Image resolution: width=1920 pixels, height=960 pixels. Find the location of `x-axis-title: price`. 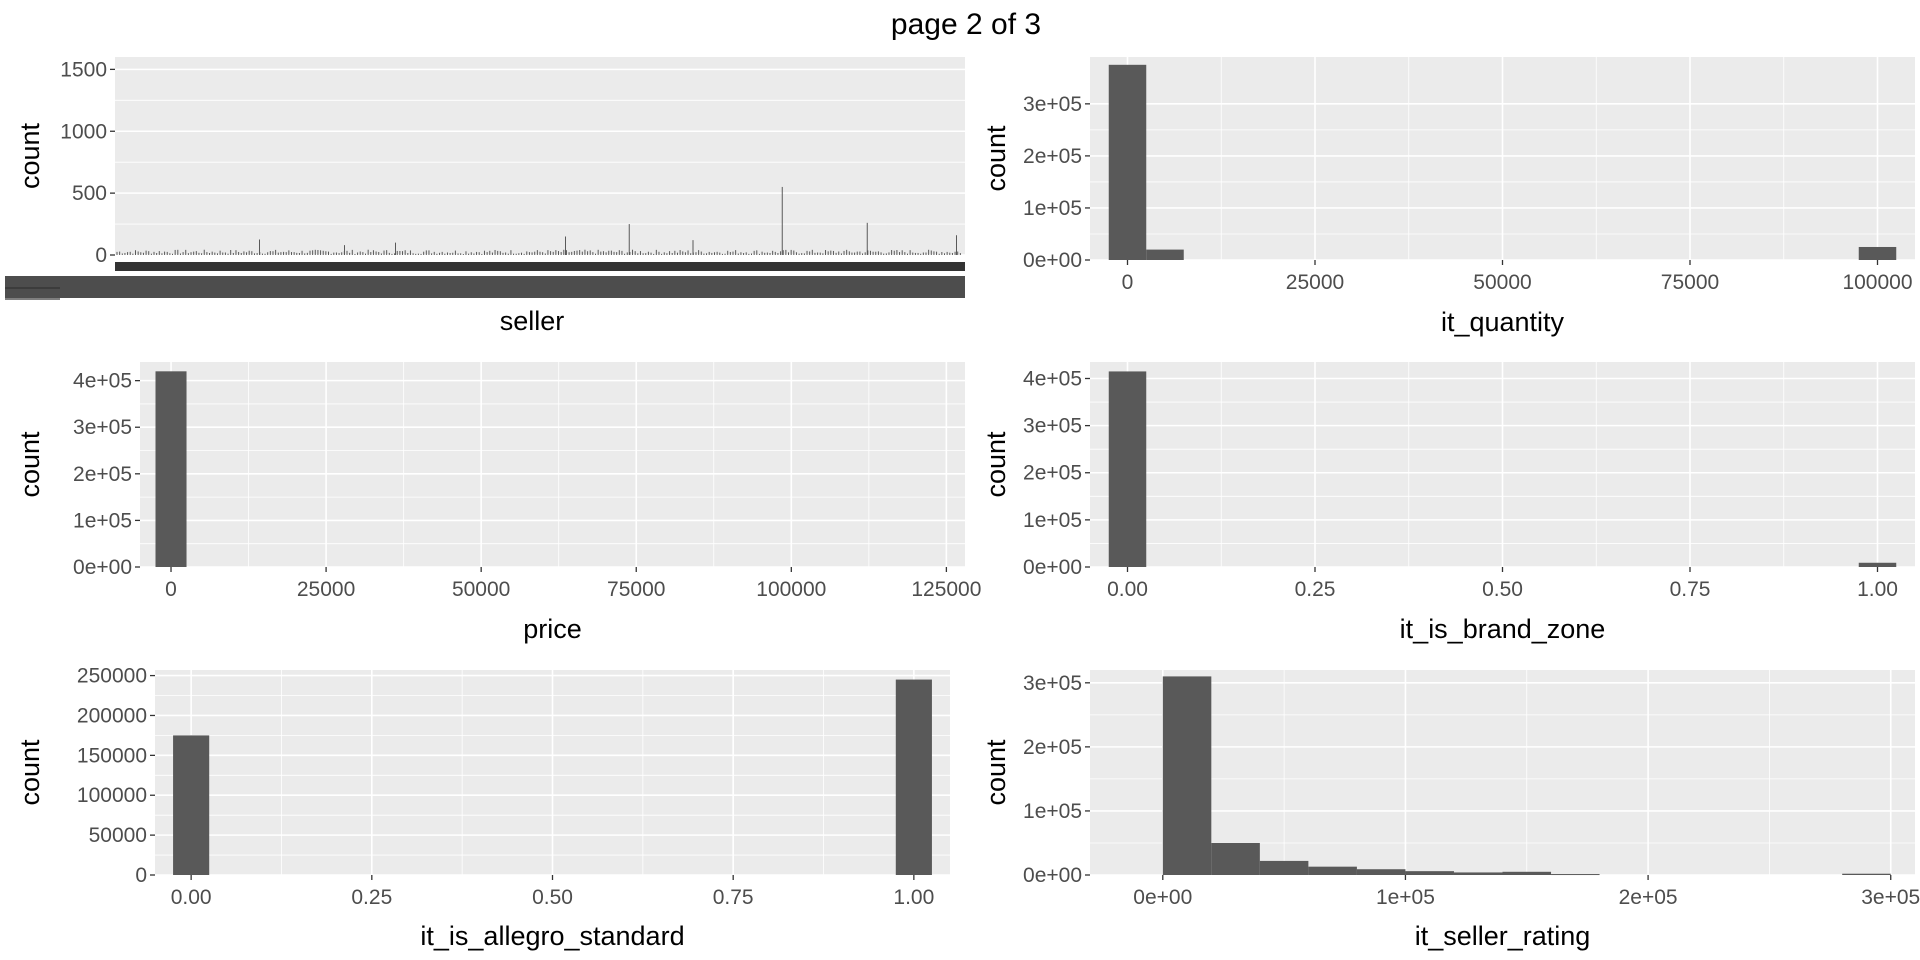

x-axis-title: price is located at coordinates (552, 629).